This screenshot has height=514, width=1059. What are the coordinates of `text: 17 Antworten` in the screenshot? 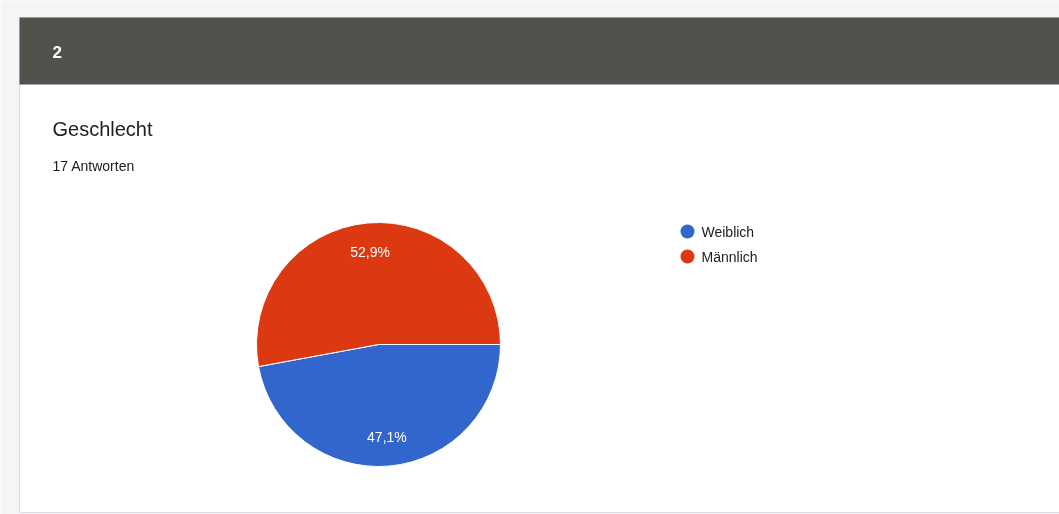 It's located at (93, 165).